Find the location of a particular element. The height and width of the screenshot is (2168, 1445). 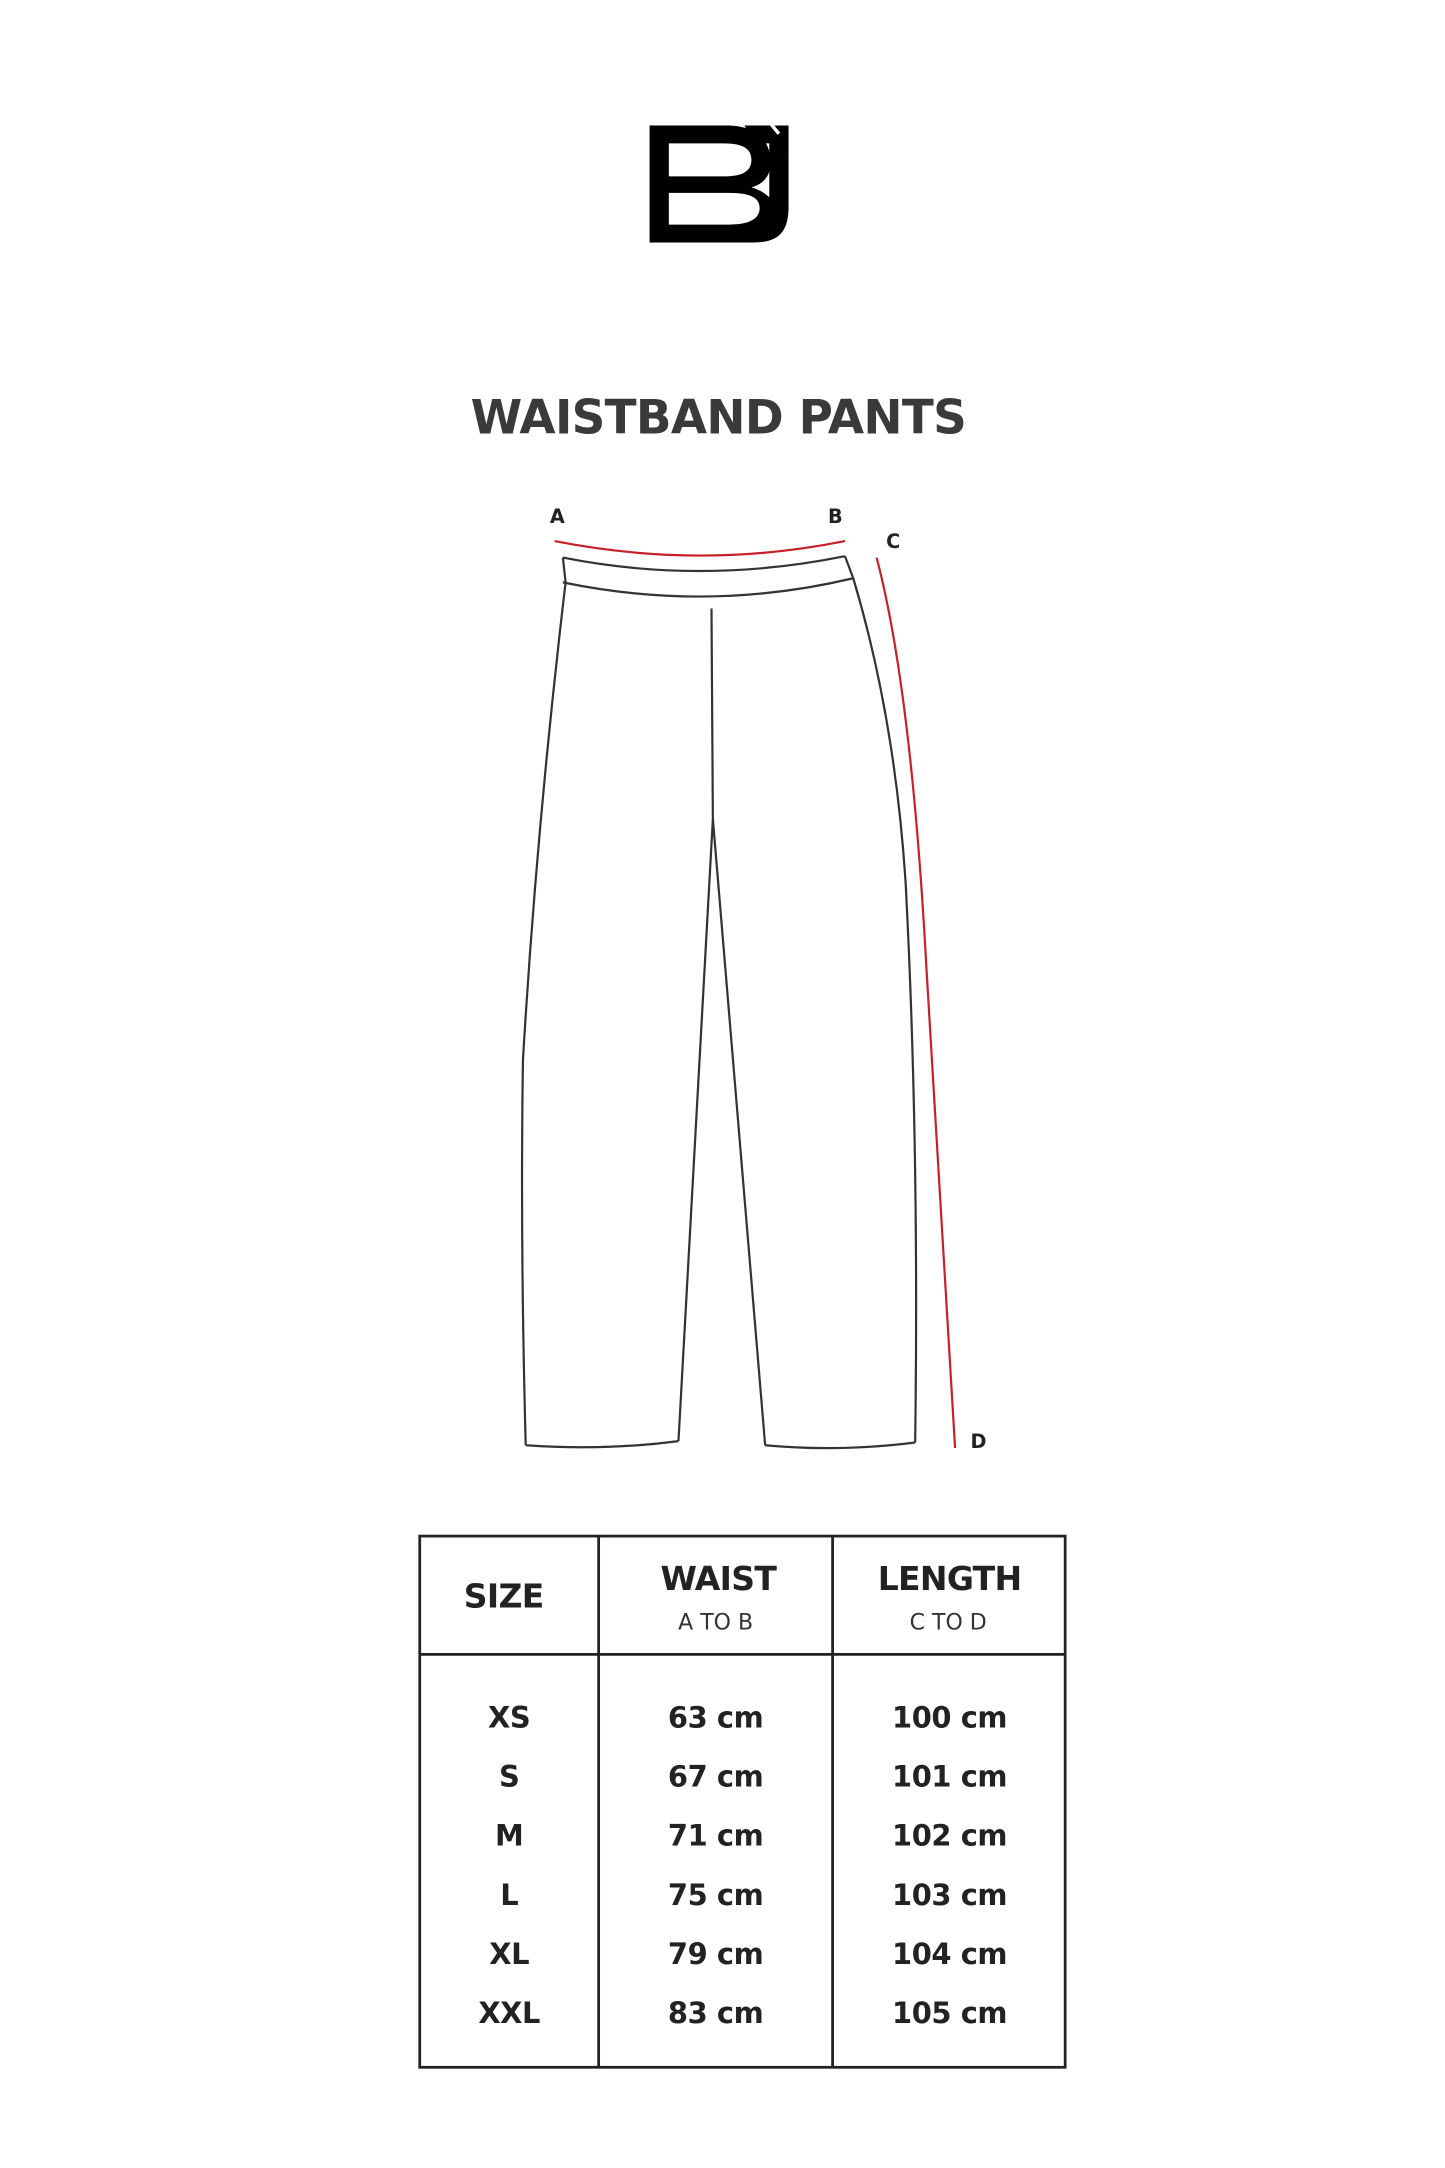

measurement-lines is located at coordinates (755, 994).